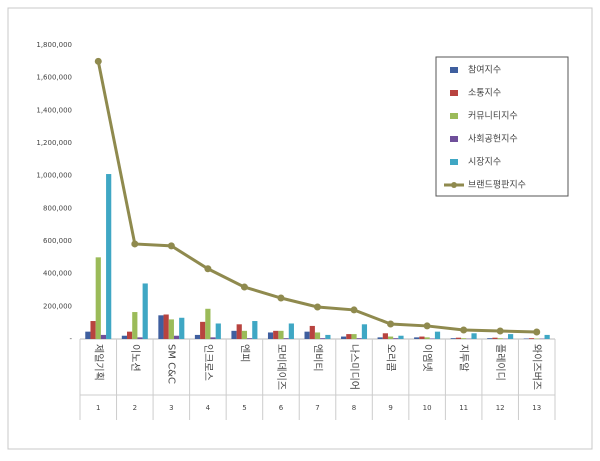 The width and height of the screenshot is (600, 461). Describe the element at coordinates (493, 116) in the screenshot. I see `legend-label: 커뮤니티지수` at that location.